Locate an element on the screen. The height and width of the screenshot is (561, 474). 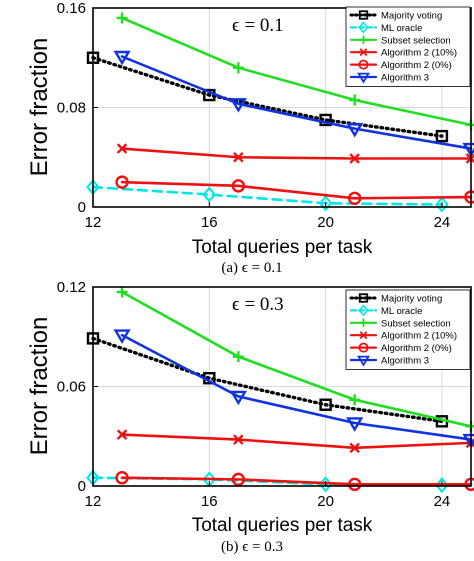
x-axis-label-a: Total queries per task is located at coordinates (282, 247).